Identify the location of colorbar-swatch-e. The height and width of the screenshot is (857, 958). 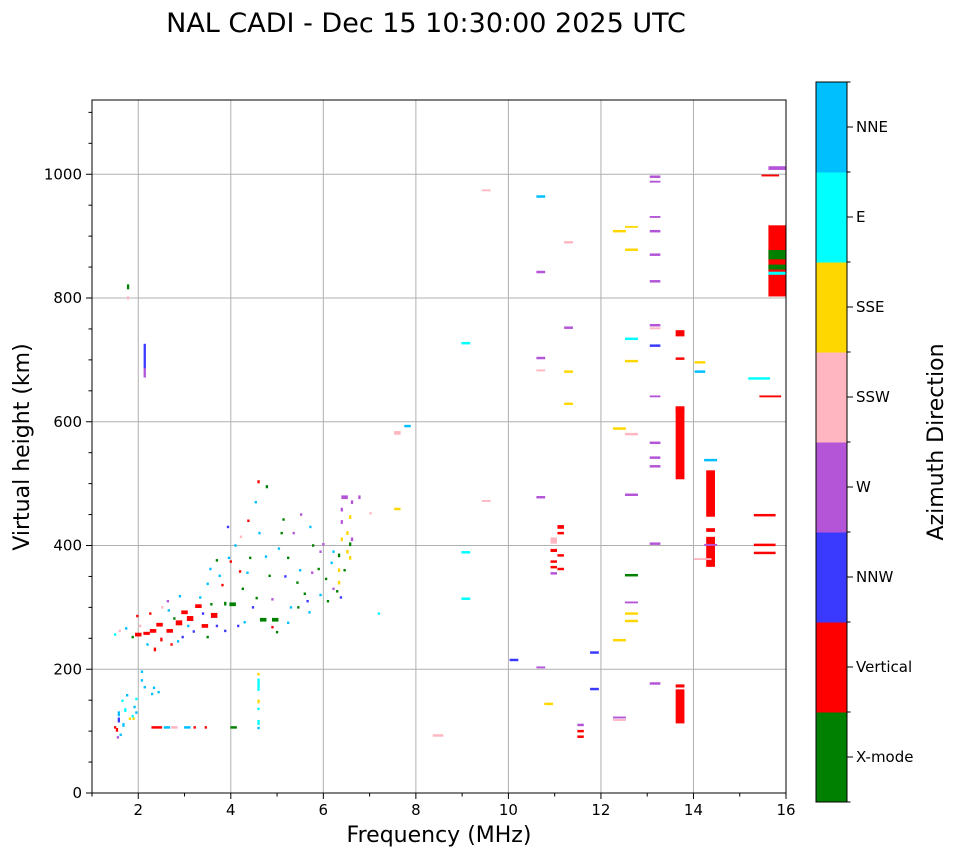
(831, 217).